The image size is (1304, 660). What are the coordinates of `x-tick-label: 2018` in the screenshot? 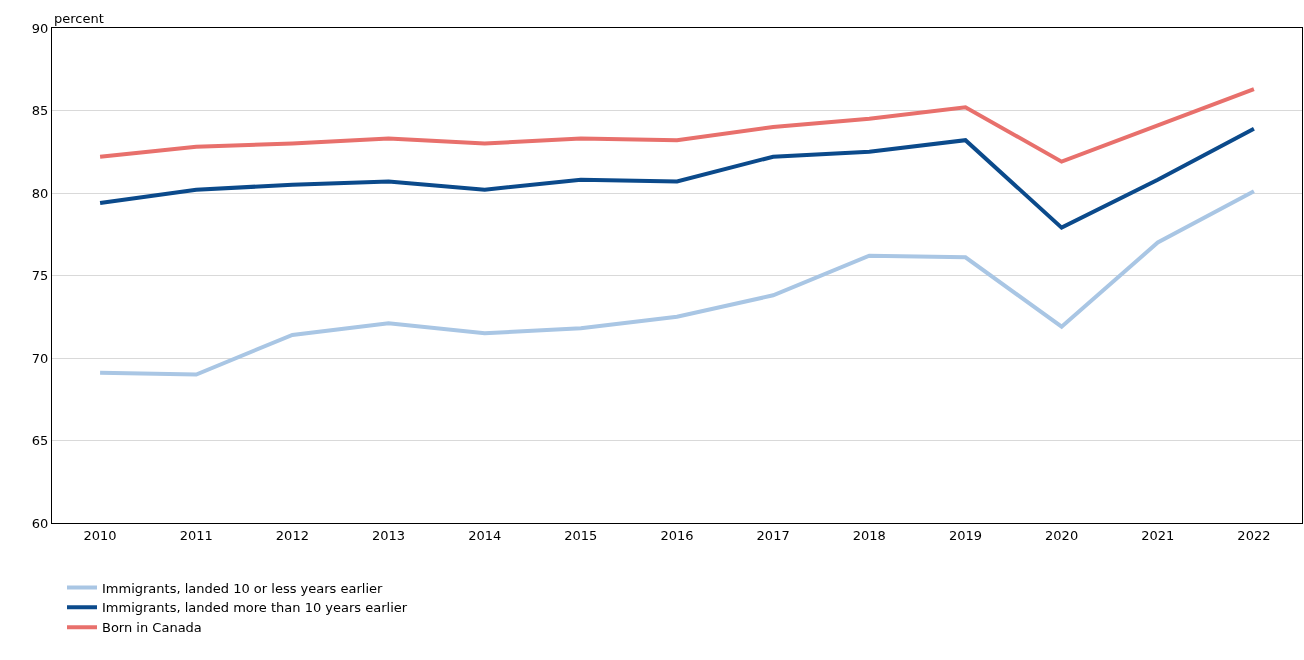 It's located at (869, 535).